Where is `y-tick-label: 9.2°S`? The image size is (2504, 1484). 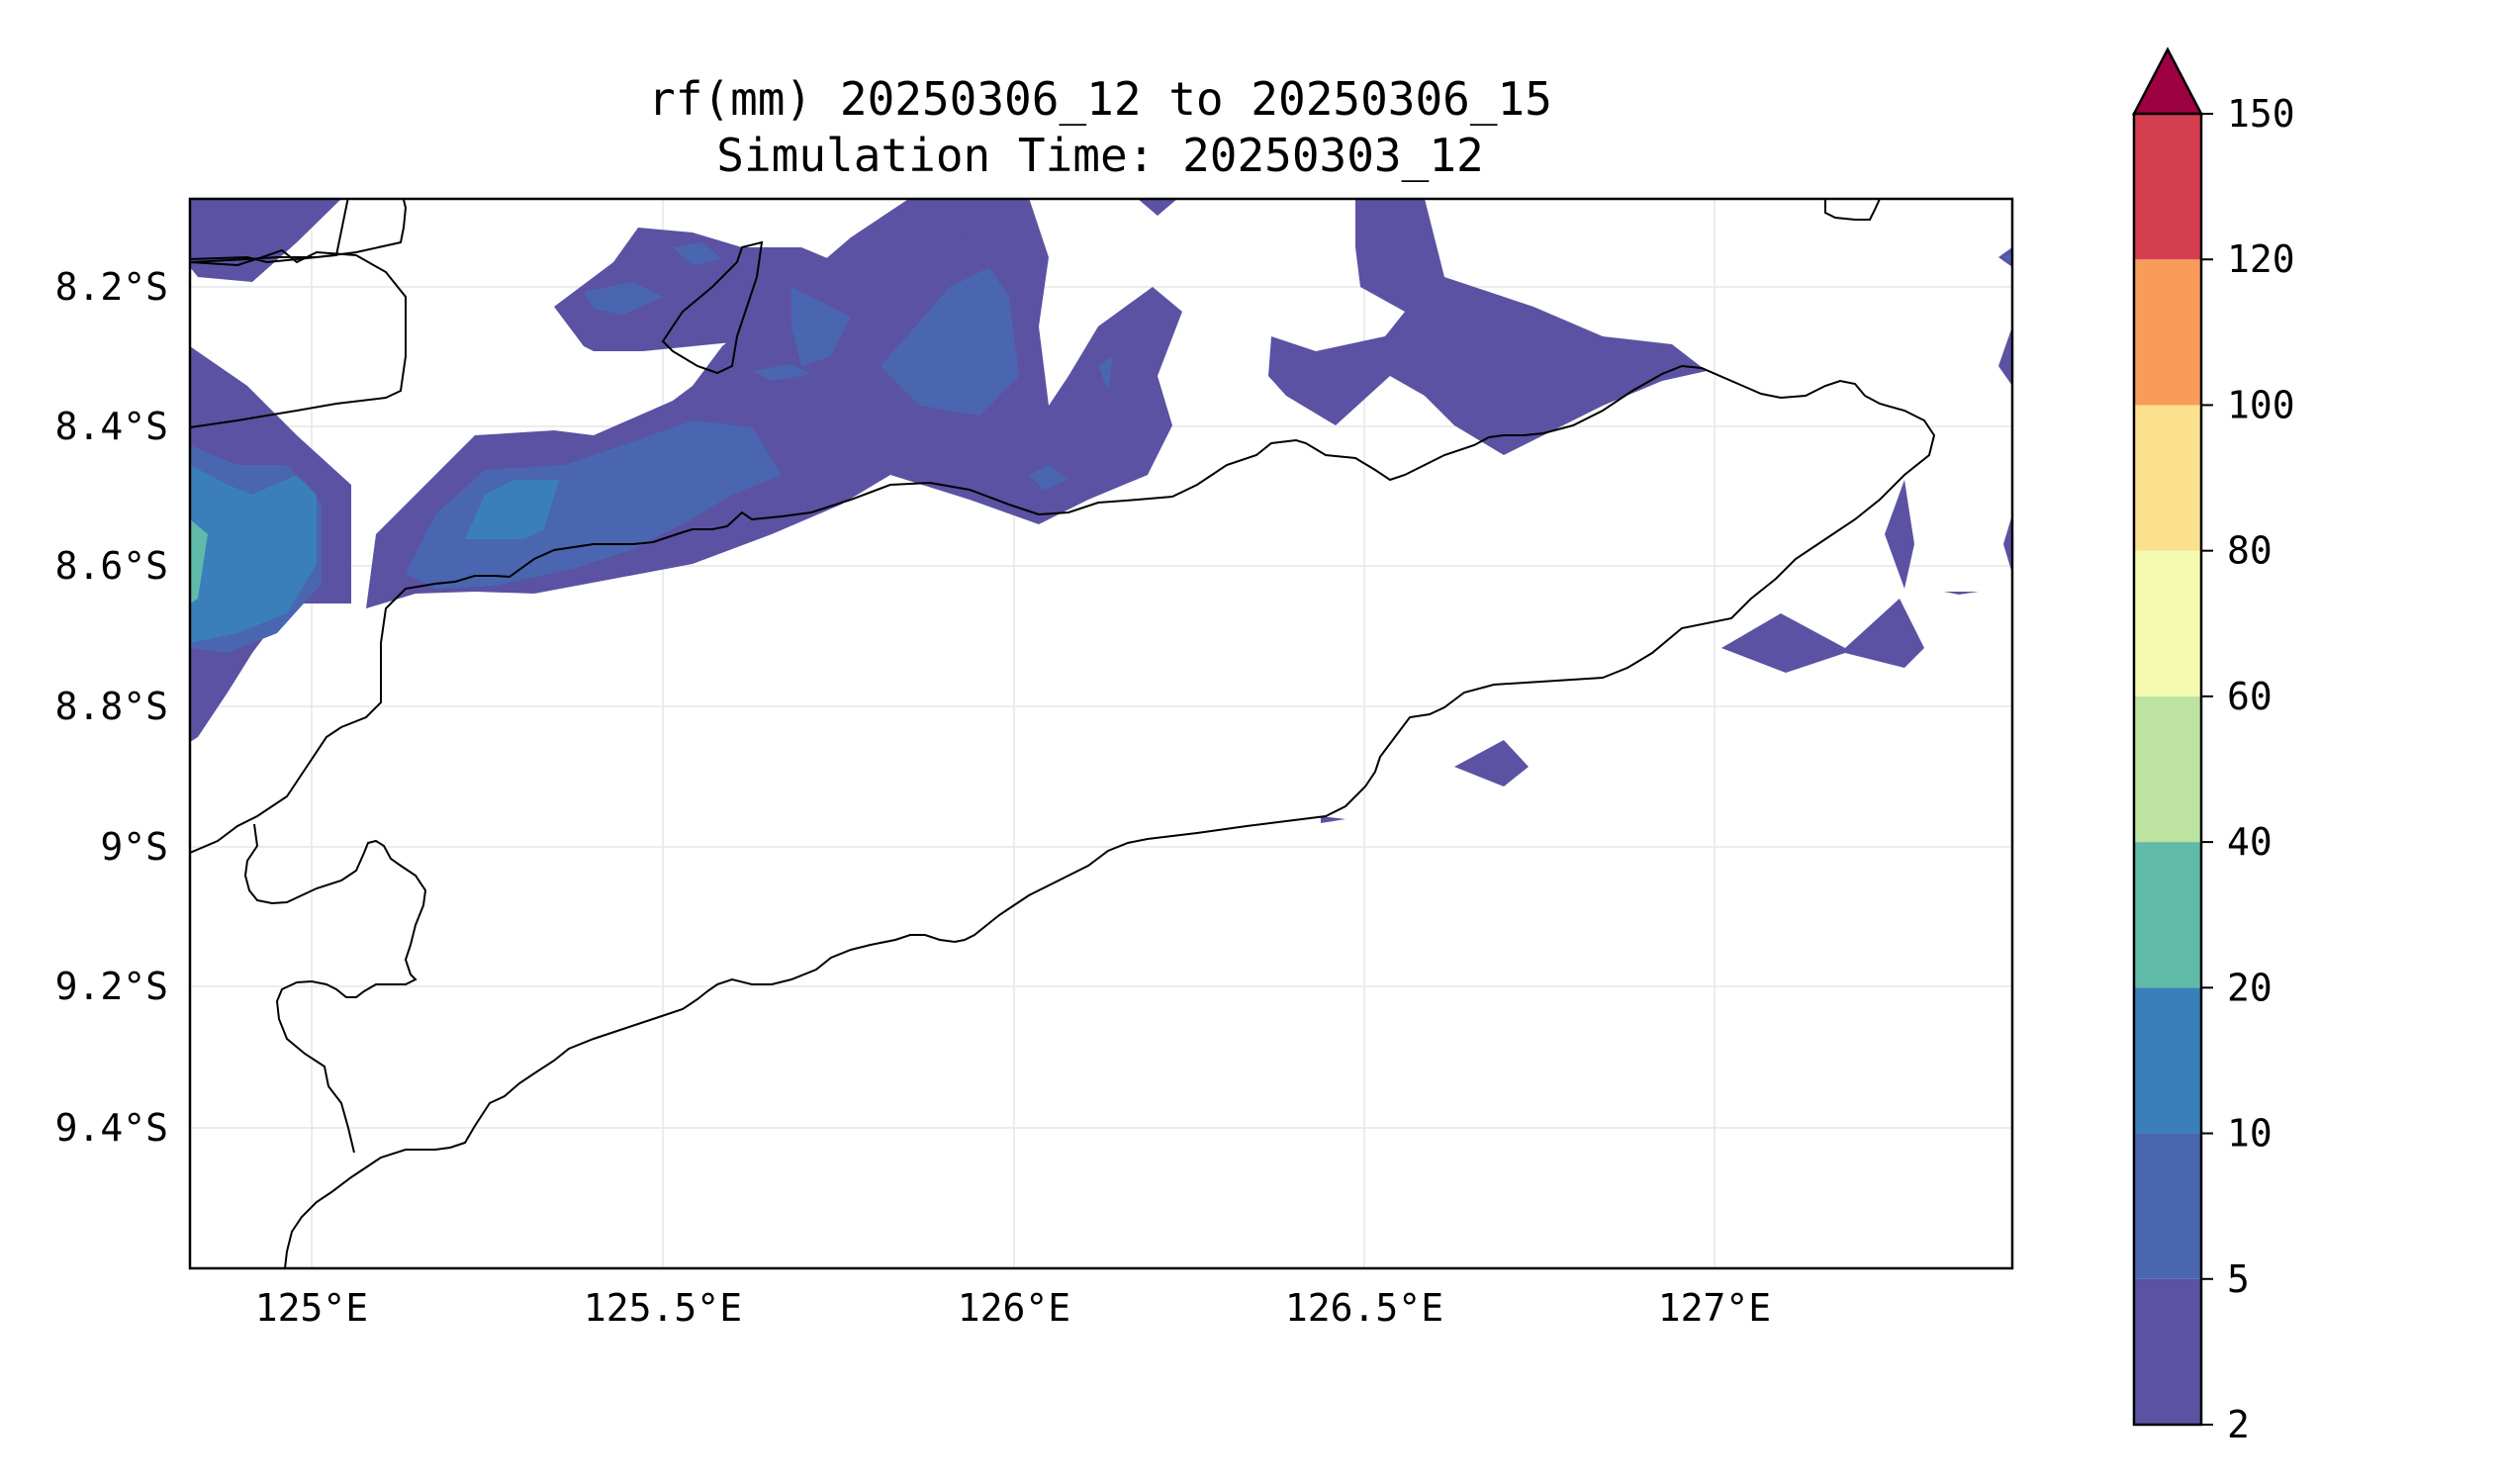 y-tick-label: 9.2°S is located at coordinates (111, 986).